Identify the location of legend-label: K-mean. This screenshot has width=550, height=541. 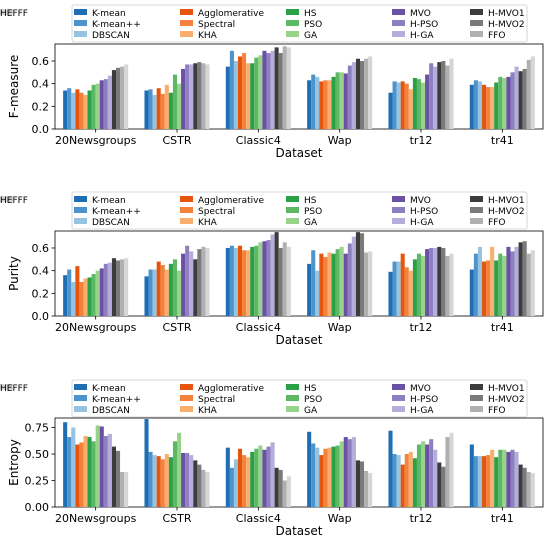
(109, 14).